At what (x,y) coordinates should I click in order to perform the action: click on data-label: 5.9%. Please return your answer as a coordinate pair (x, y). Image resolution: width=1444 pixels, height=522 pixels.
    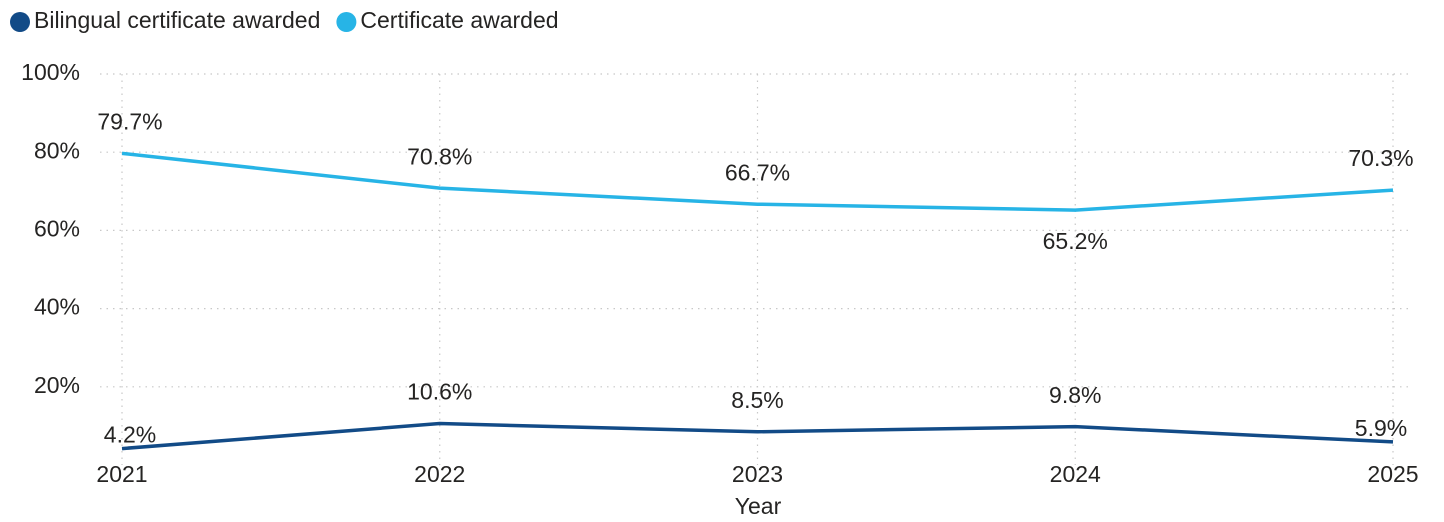
    Looking at the image, I should click on (1381, 428).